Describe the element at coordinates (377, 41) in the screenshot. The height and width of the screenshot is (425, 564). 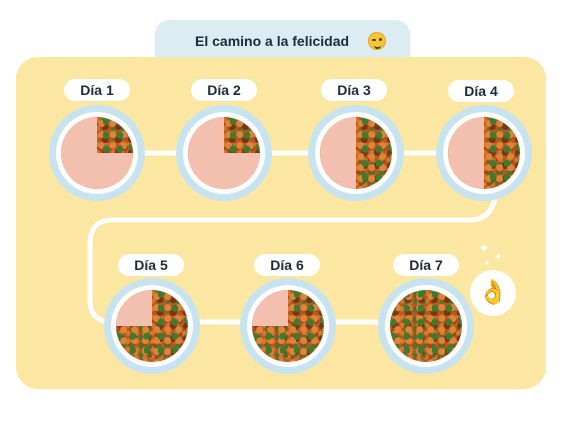
I see `winking-face-icon` at that location.